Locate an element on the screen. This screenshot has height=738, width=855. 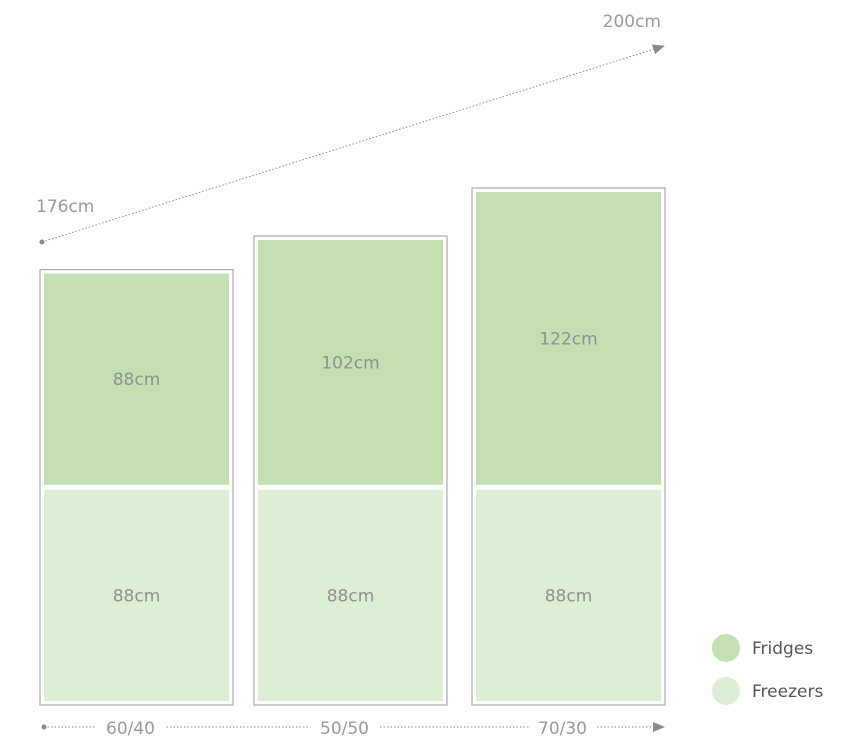
bar-group-50-50: 88cm 102cm is located at coordinates (350, 470).